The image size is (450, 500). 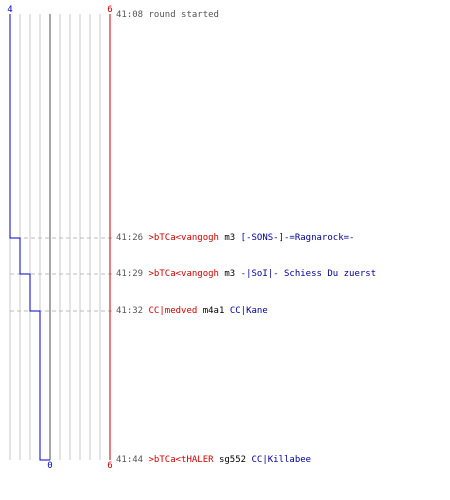 I want to click on event-time: 41:08, so click(x=130, y=15).